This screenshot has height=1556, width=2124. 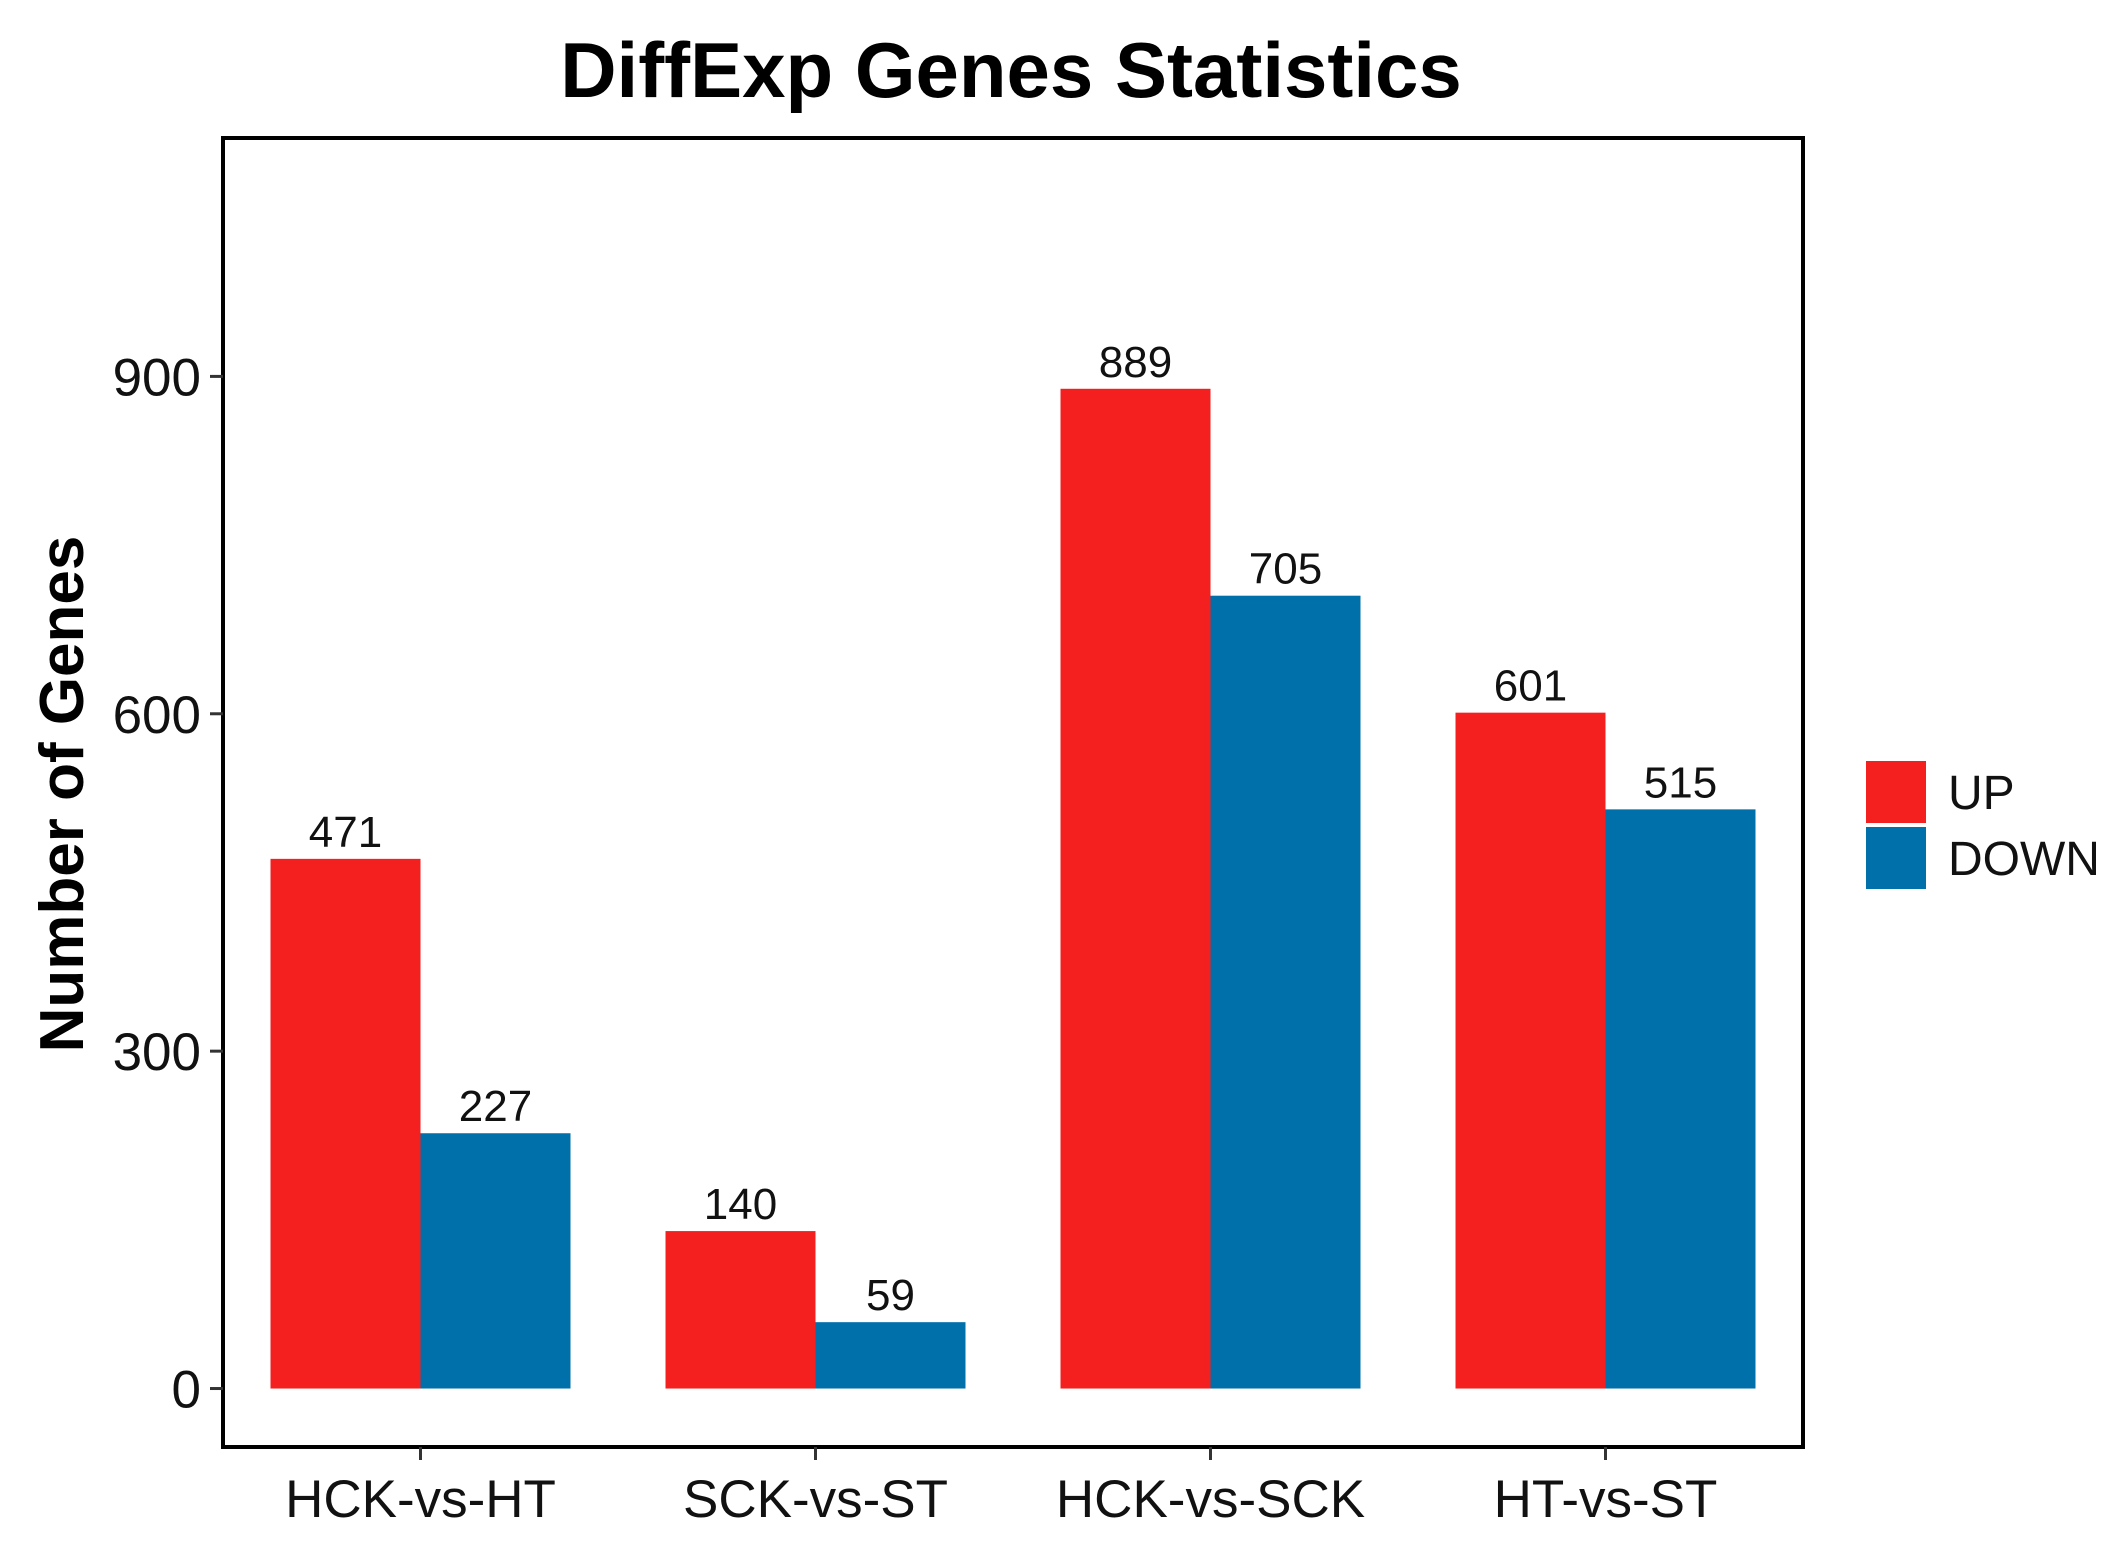 I want to click on data-label: 705, so click(x=1285, y=569).